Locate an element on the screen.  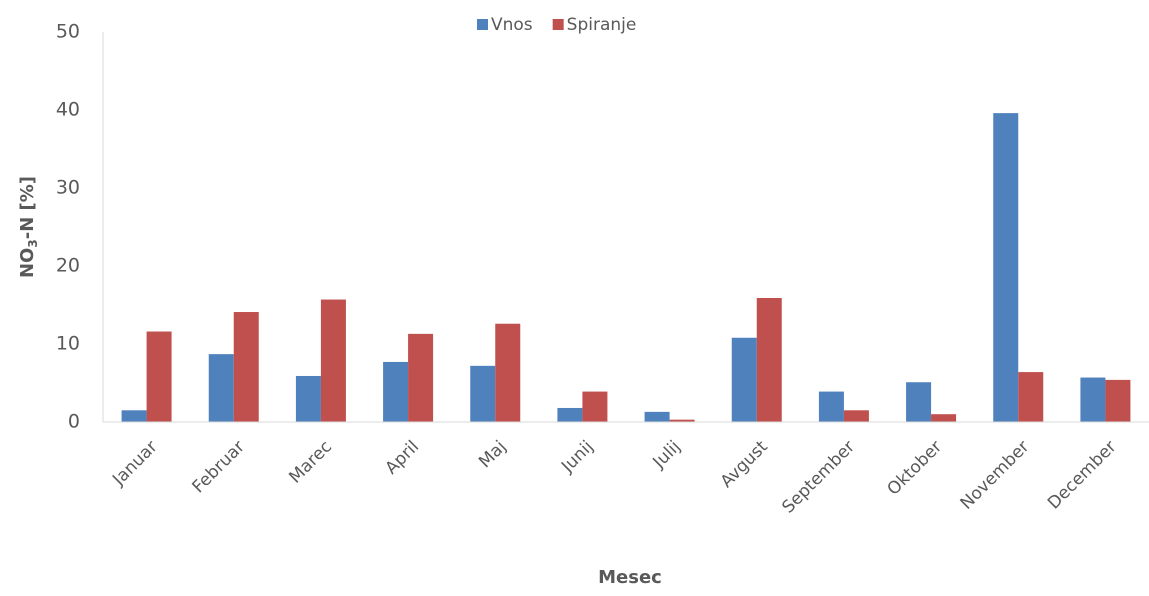
x-tick-label: Februar is located at coordinates (219, 467).